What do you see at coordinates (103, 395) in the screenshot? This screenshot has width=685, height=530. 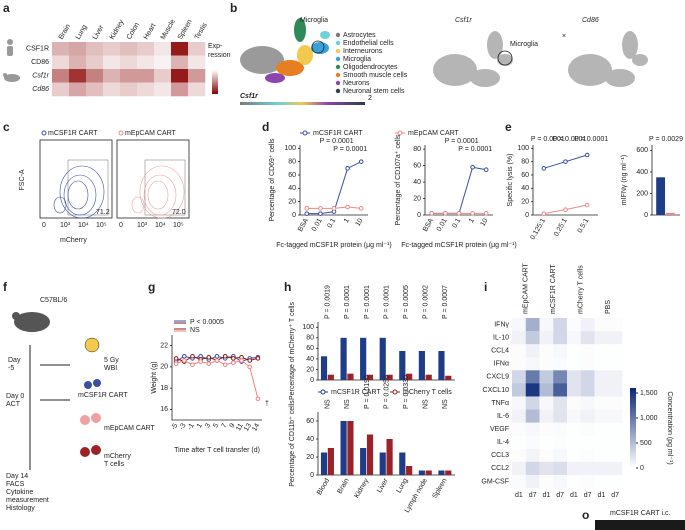 I see `label: mCSF1R CART` at bounding box center [103, 395].